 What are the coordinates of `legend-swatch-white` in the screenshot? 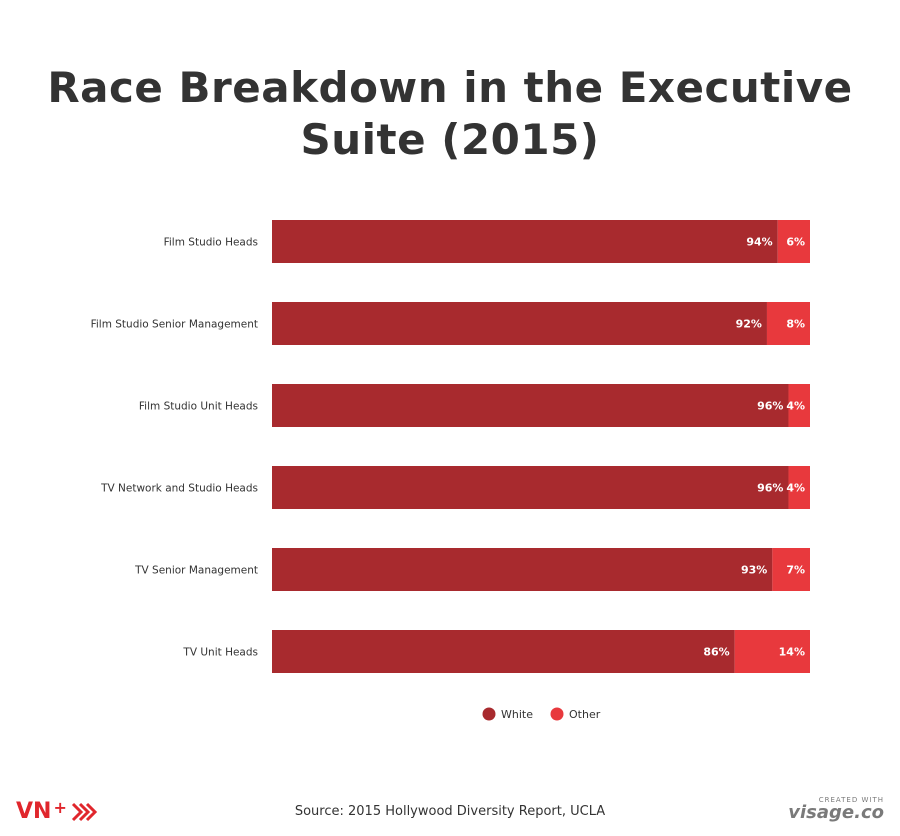 It's located at (489, 714).